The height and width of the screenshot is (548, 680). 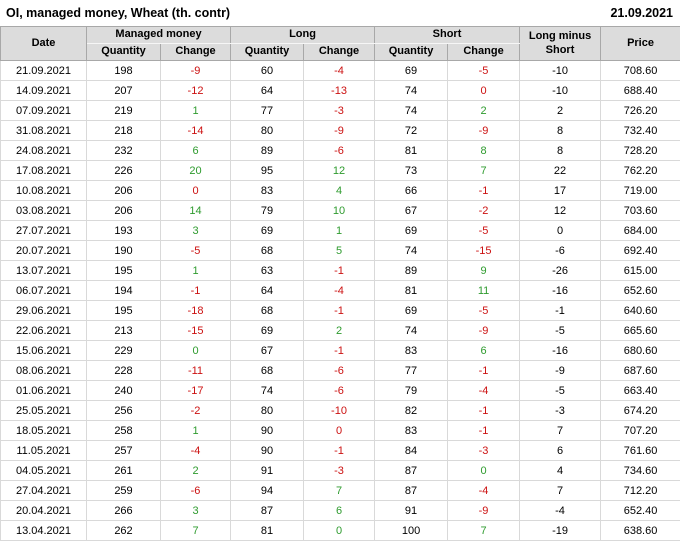 I want to click on cell-managed-money-change: 2, so click(x=195, y=470).